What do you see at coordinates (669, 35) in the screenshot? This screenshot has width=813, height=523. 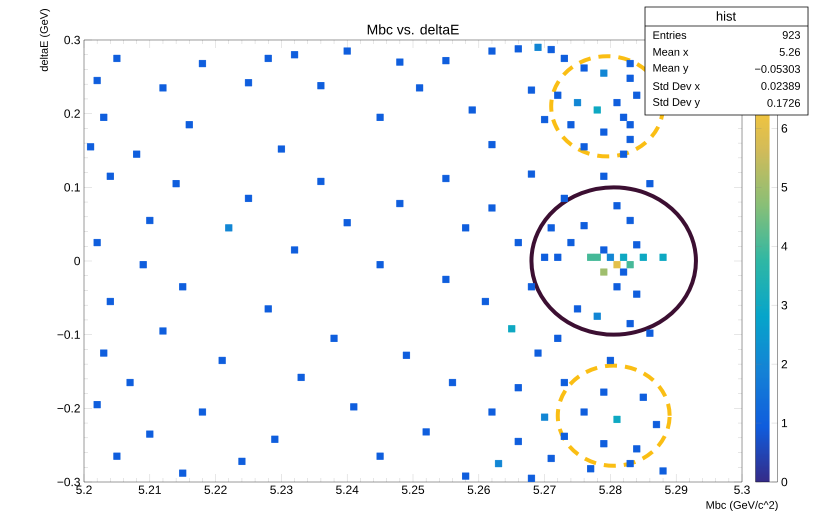 I see `text: Entries` at bounding box center [669, 35].